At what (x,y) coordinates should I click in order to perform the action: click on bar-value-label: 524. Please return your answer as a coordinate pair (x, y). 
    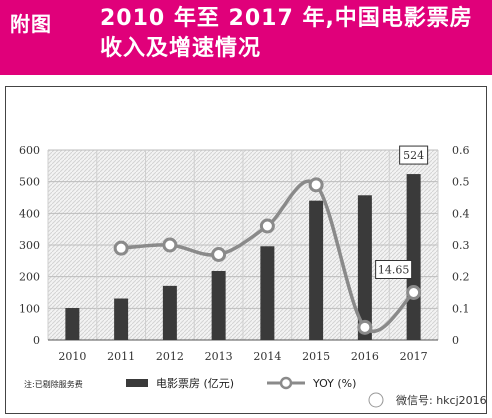
    Looking at the image, I should click on (413, 155).